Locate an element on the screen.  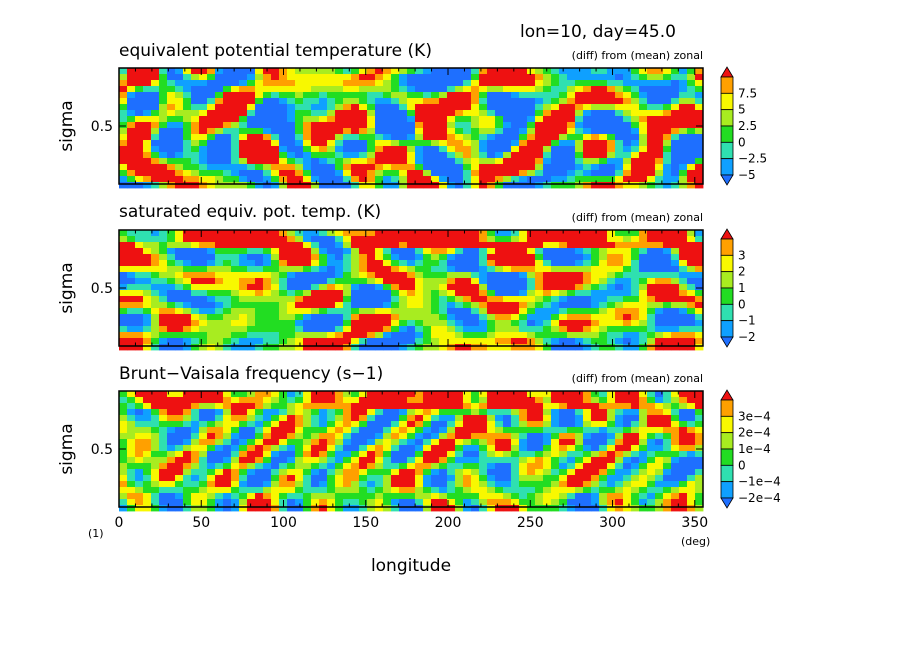
colorbar-label: 3 is located at coordinates (742, 255).